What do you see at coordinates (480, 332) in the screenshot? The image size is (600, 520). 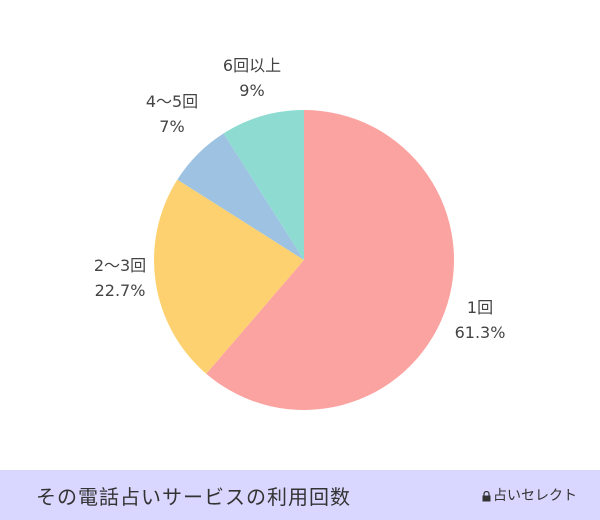 I see `slice-value-label: 61.3%` at bounding box center [480, 332].